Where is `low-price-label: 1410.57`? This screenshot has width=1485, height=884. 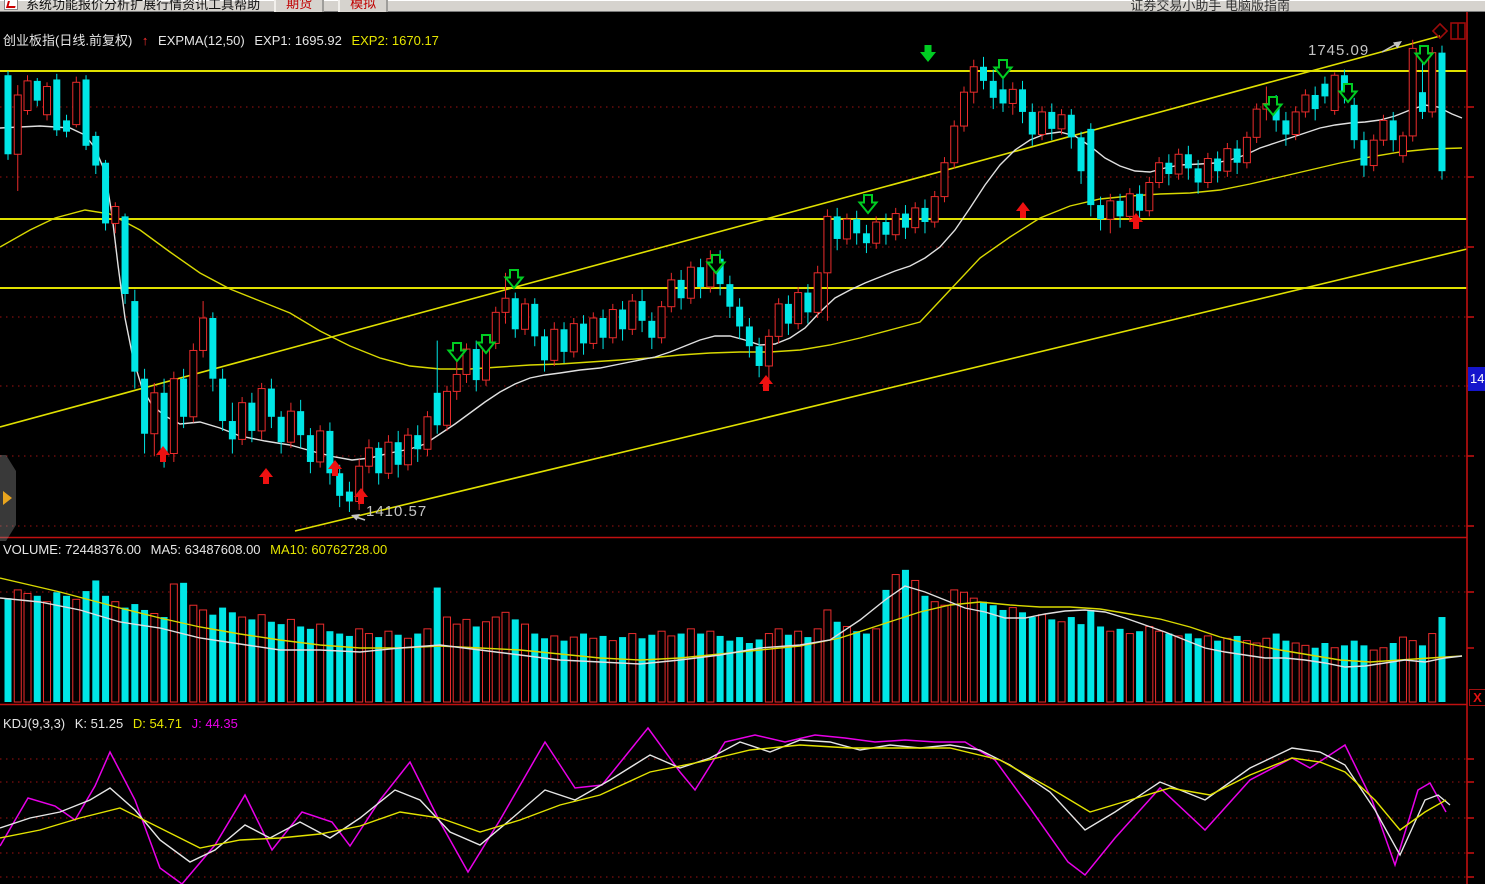
low-price-label: 1410.57 is located at coordinates (397, 511).